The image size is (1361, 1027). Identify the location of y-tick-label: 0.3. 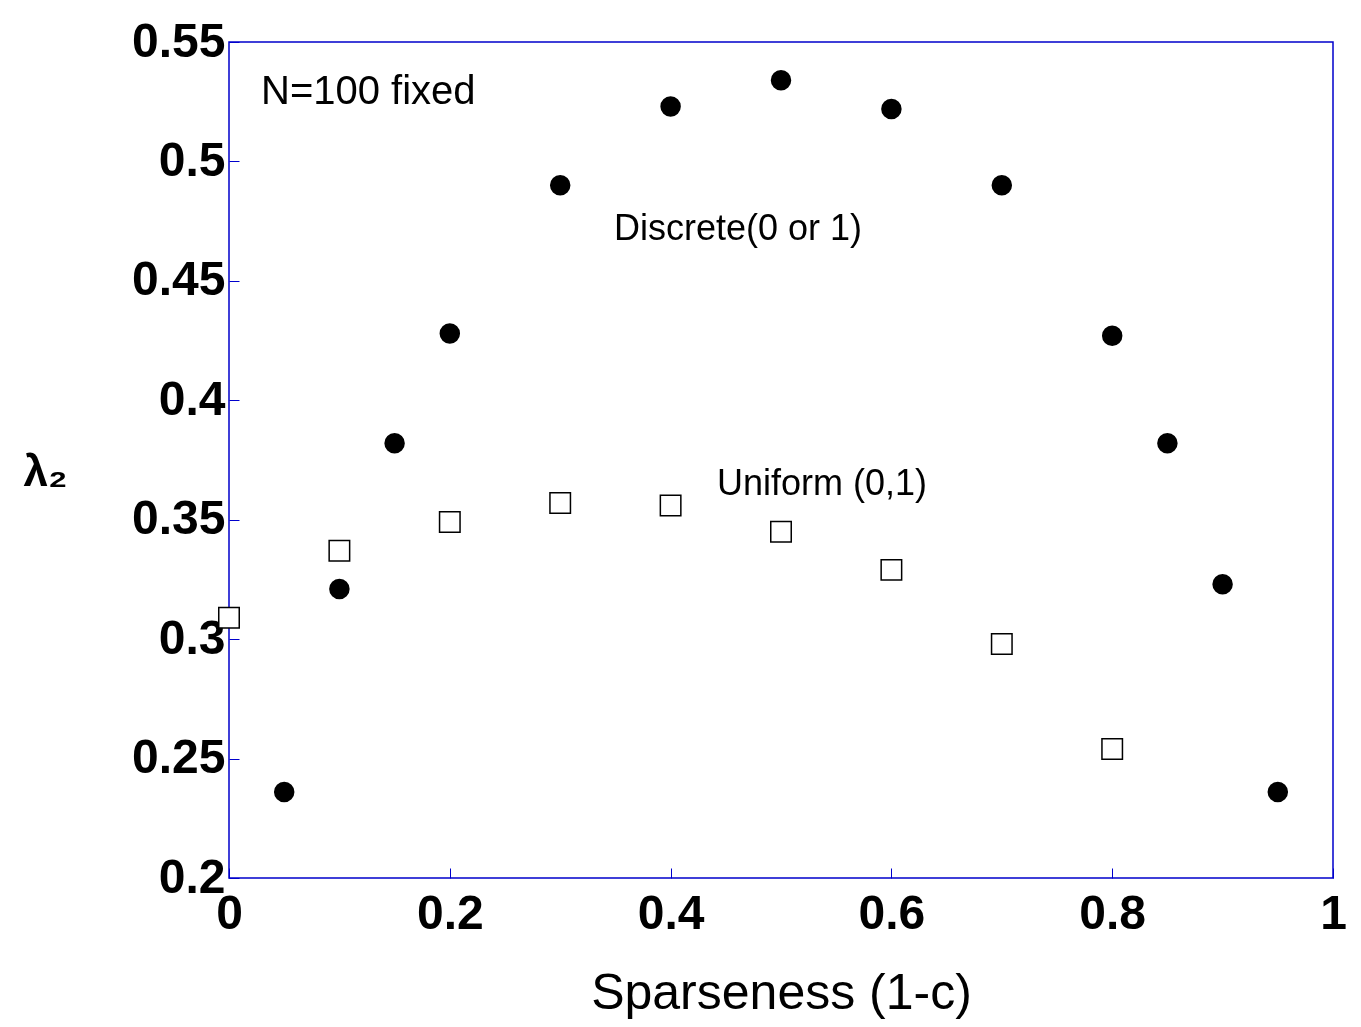
(192, 637).